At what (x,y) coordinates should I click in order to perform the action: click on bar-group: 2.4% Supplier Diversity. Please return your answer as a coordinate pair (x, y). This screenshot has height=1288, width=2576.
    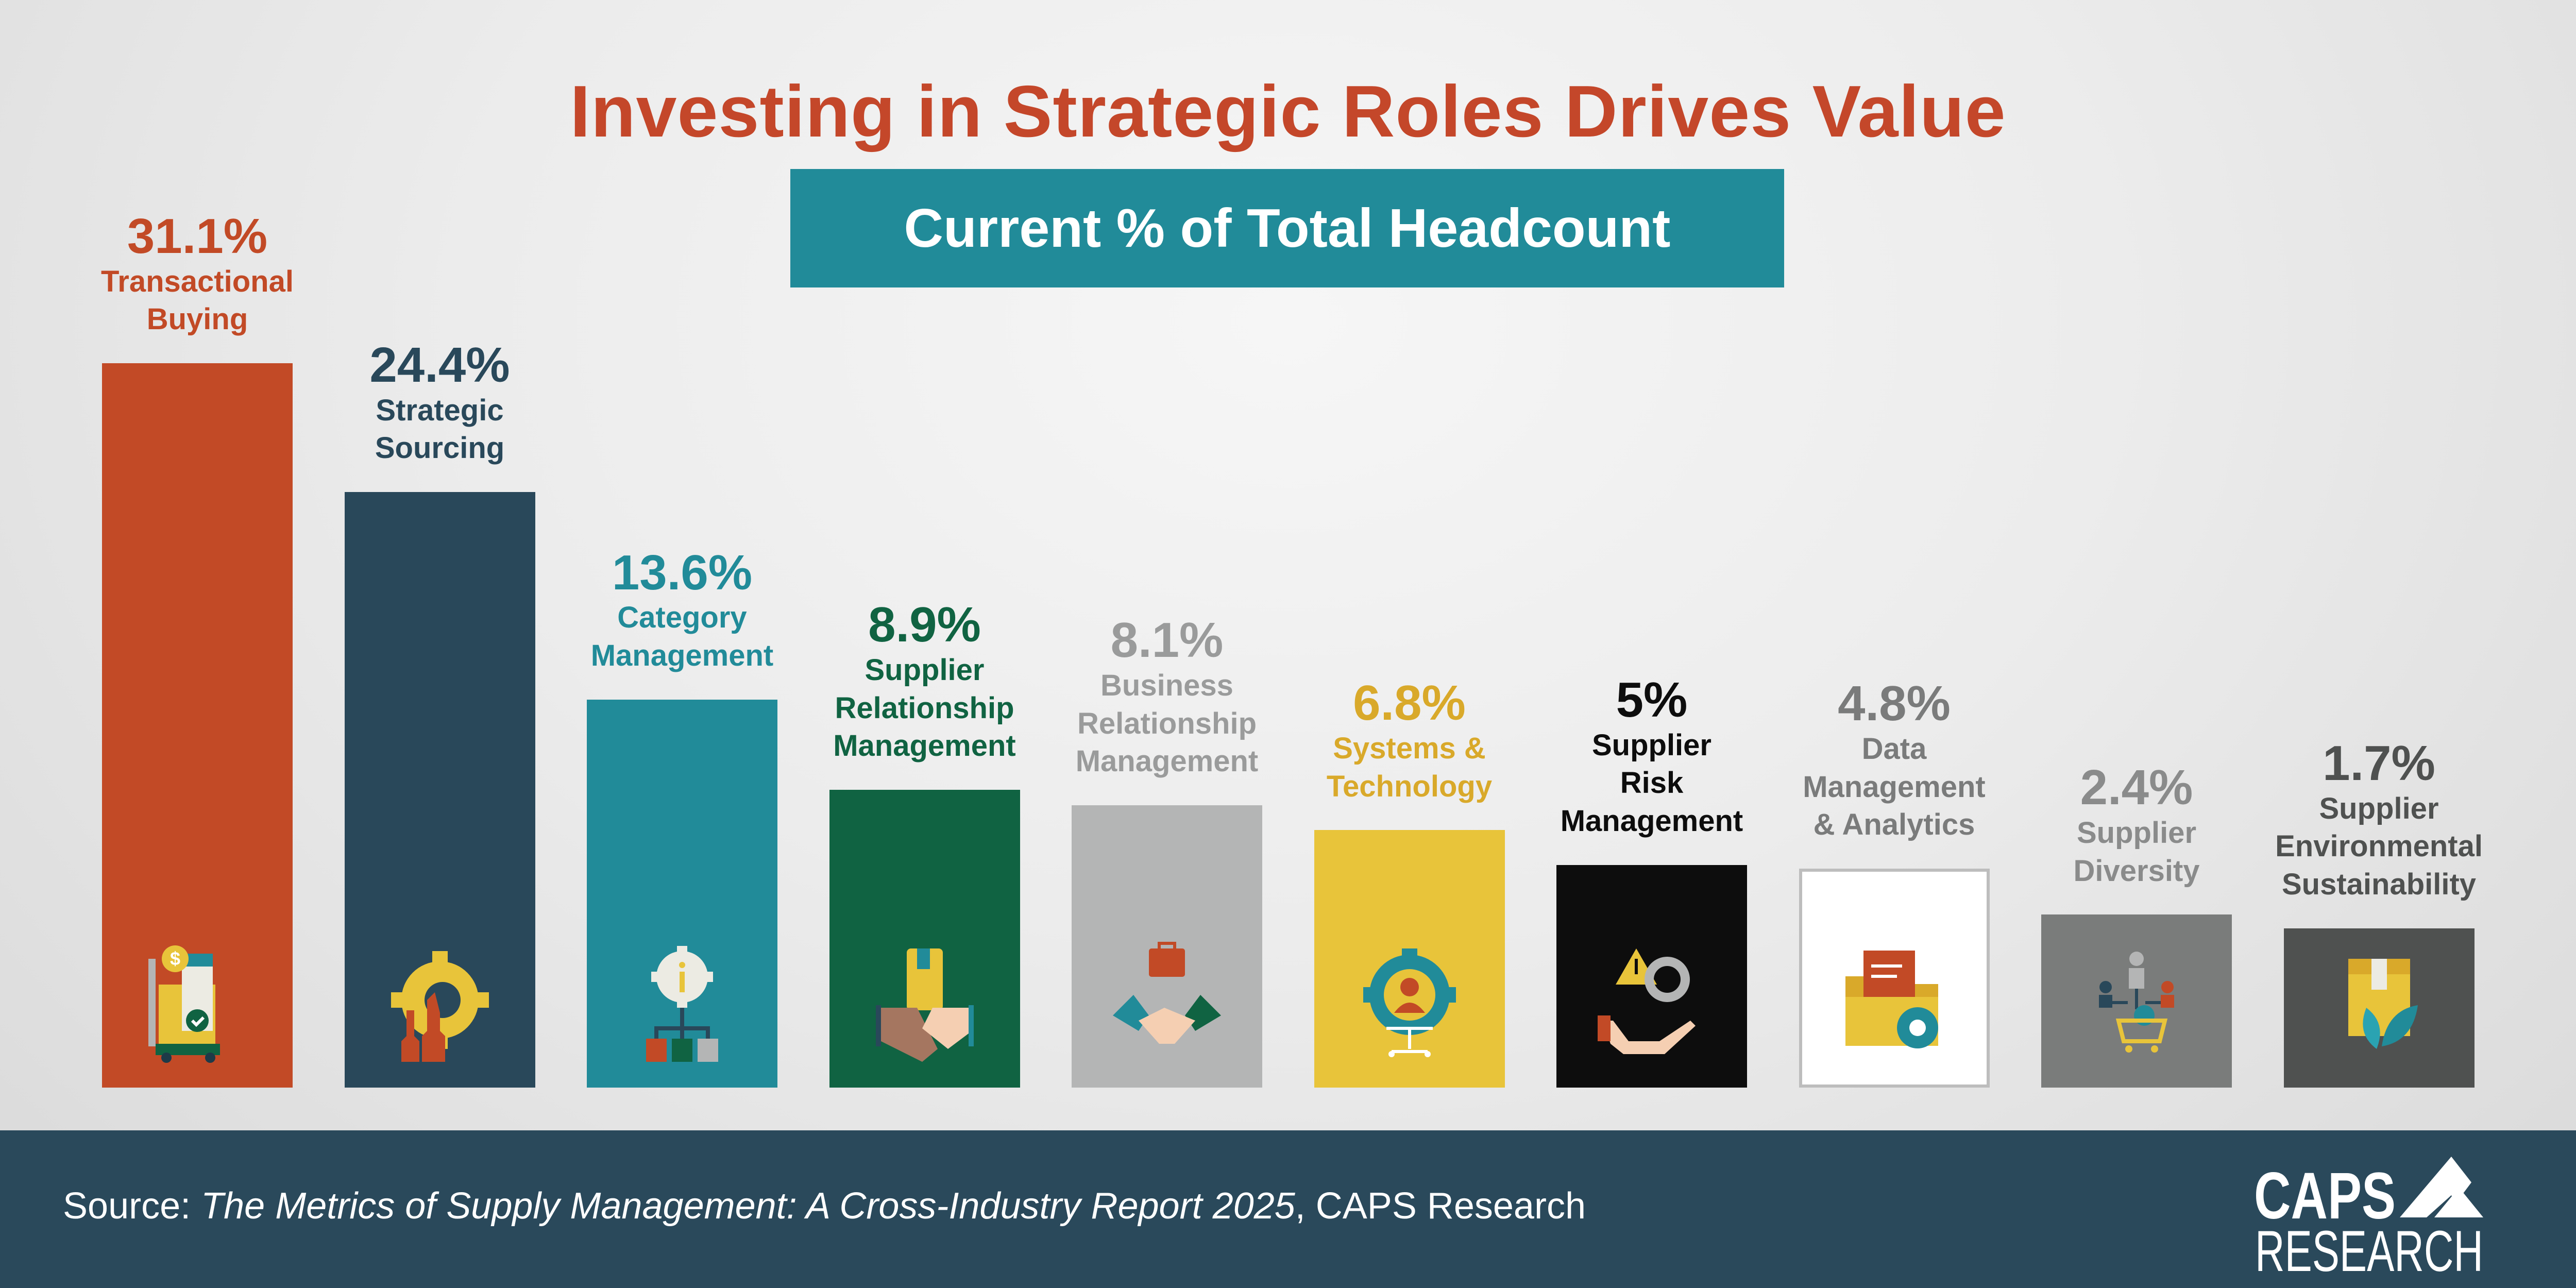
    Looking at the image, I should click on (2136, 925).